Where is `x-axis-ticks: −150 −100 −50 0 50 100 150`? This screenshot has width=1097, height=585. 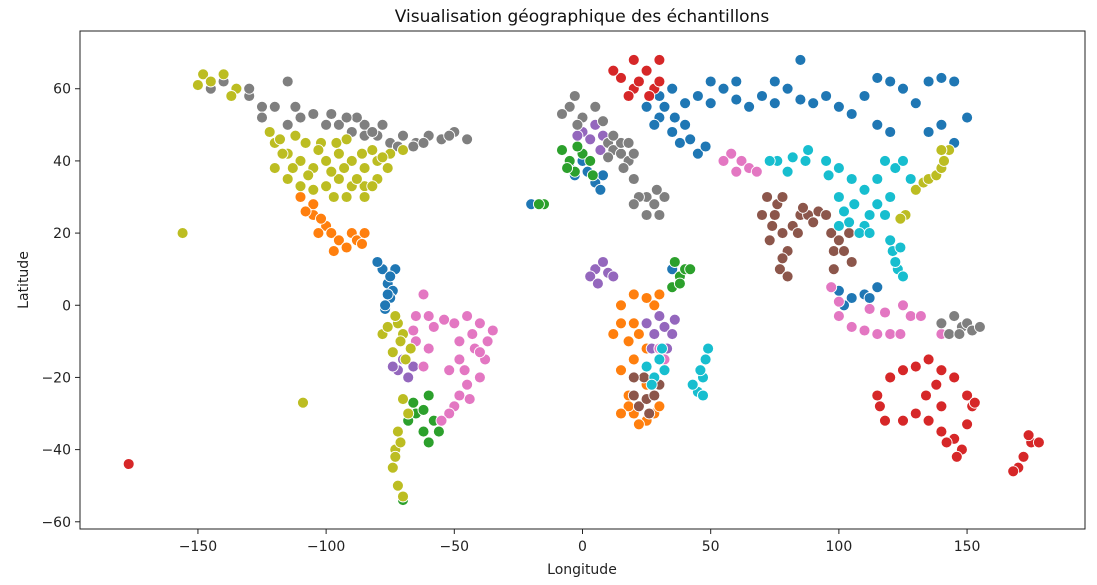
x-axis-ticks: −150 −100 −50 0 50 100 150 is located at coordinates (579, 542).